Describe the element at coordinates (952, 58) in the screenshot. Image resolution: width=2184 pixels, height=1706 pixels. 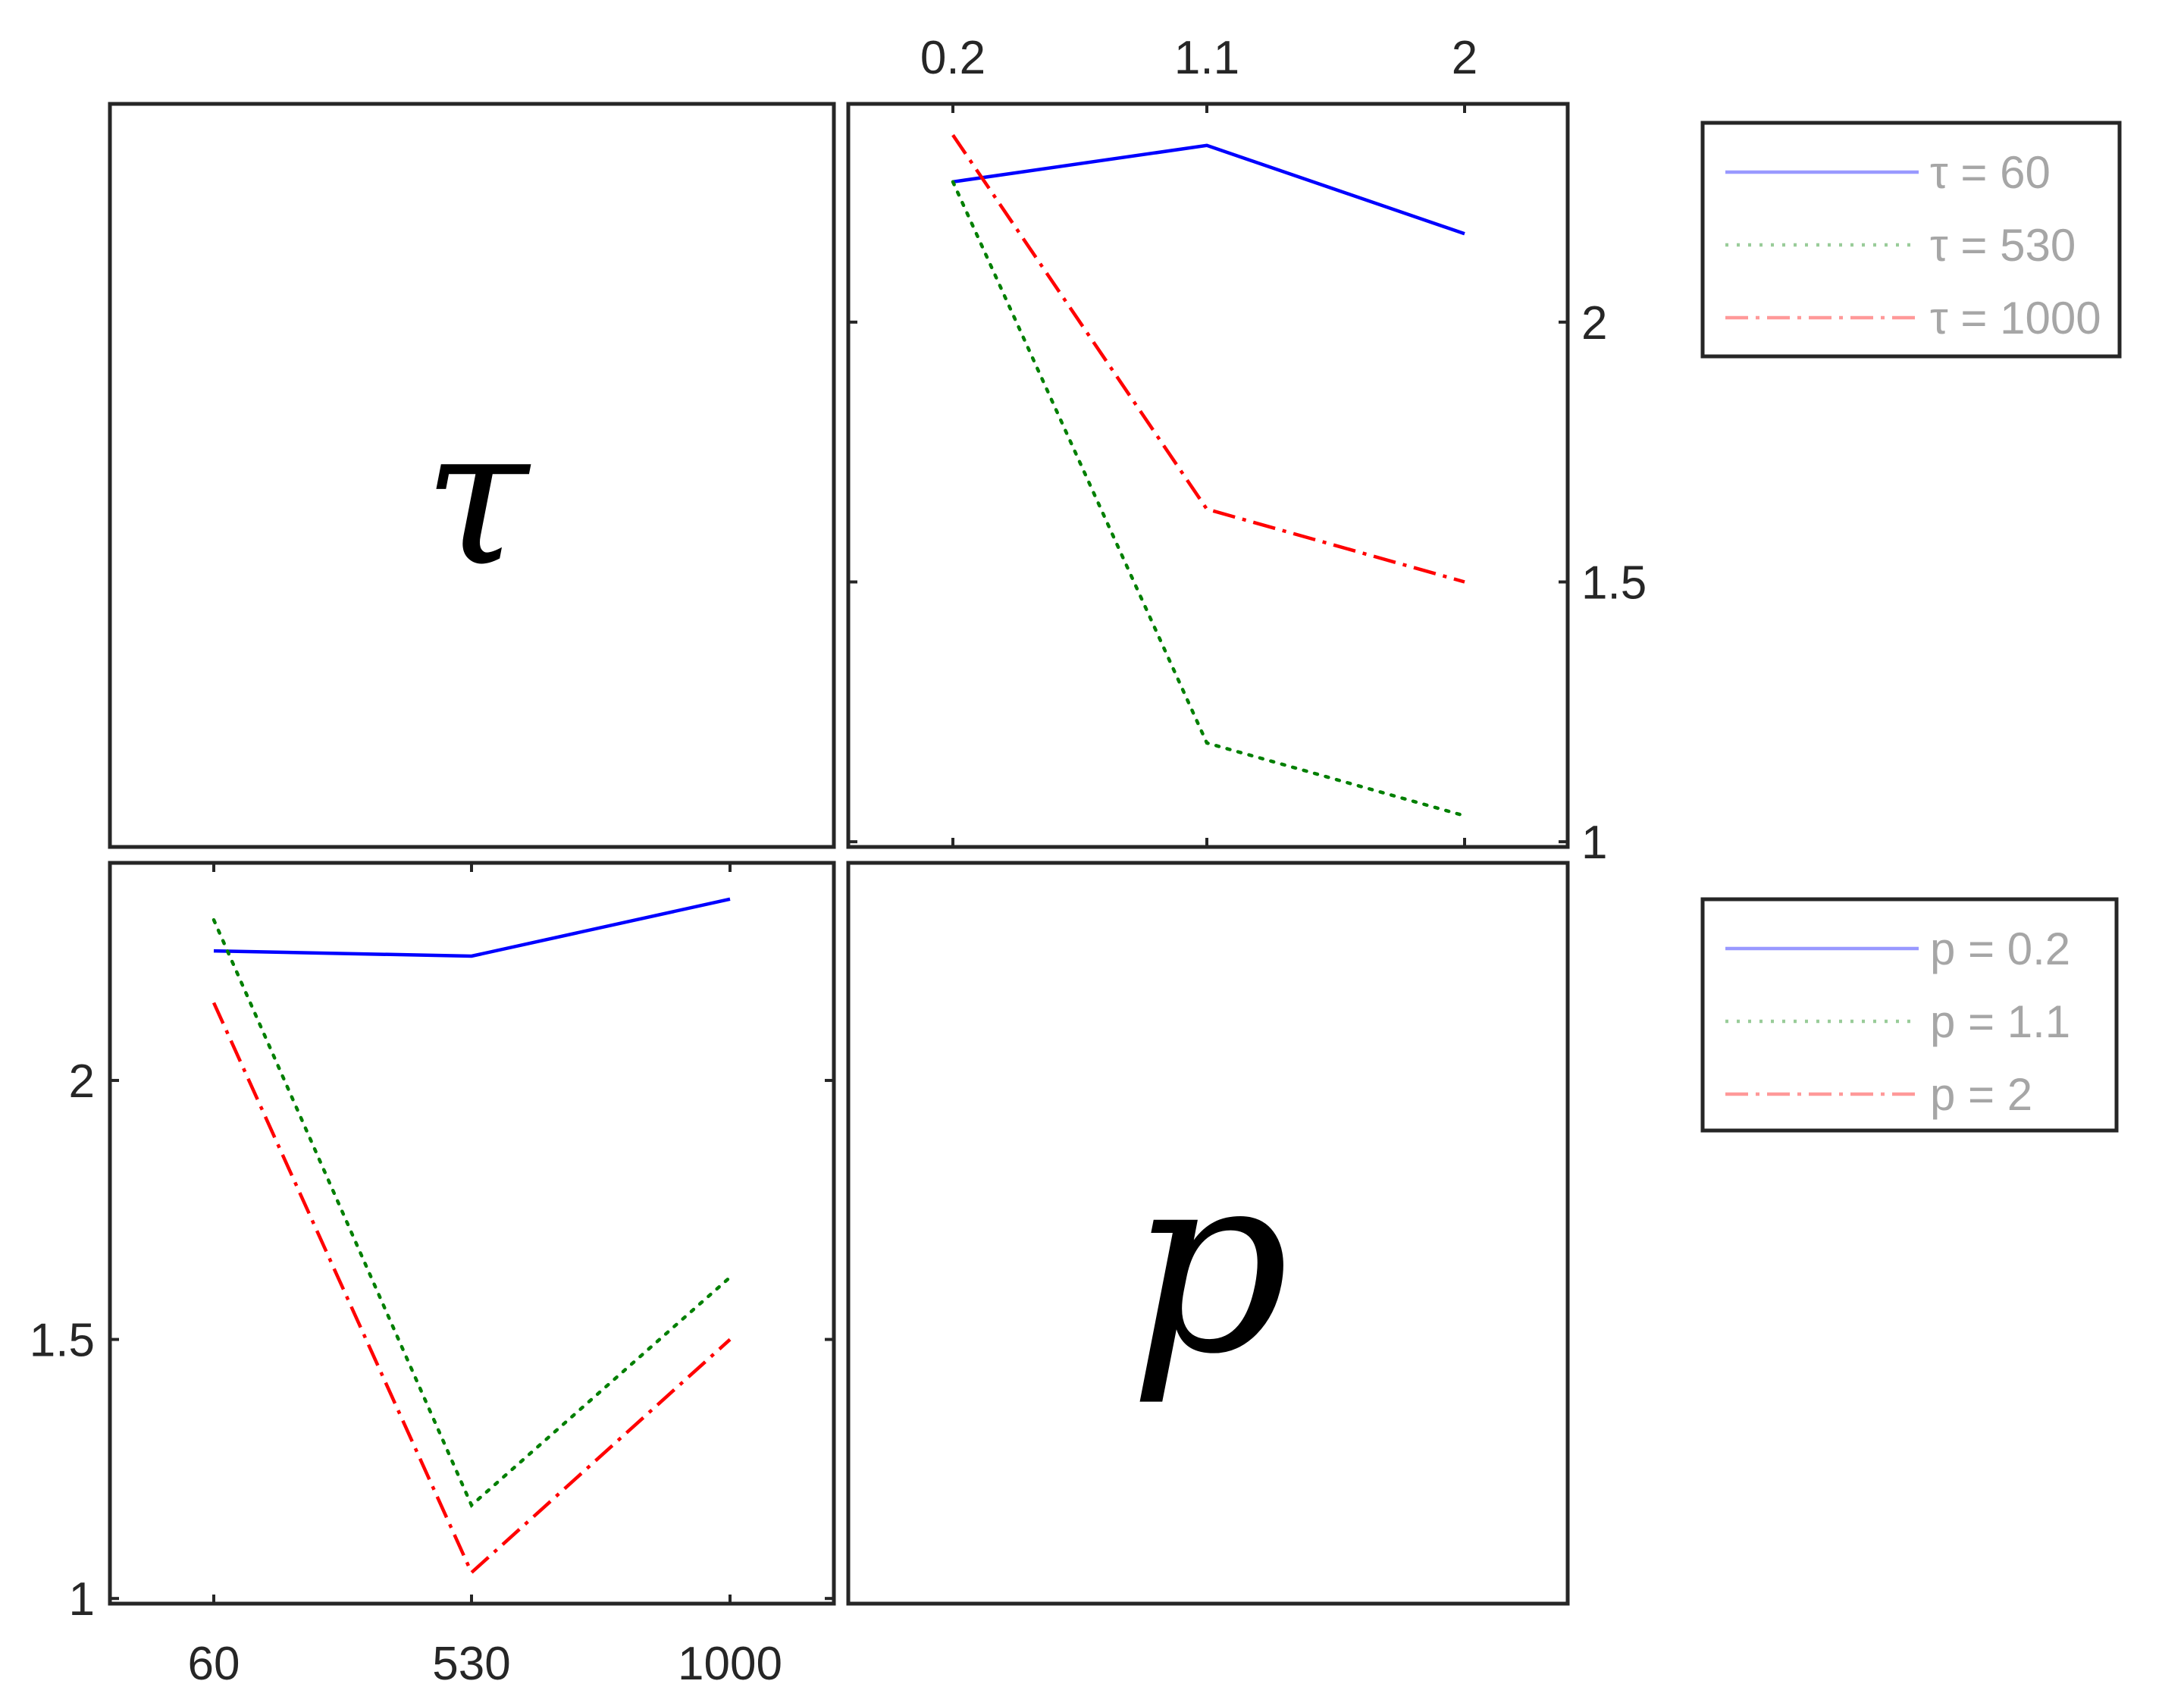
I see `x-tick-label-top-right-0: 0.2` at that location.